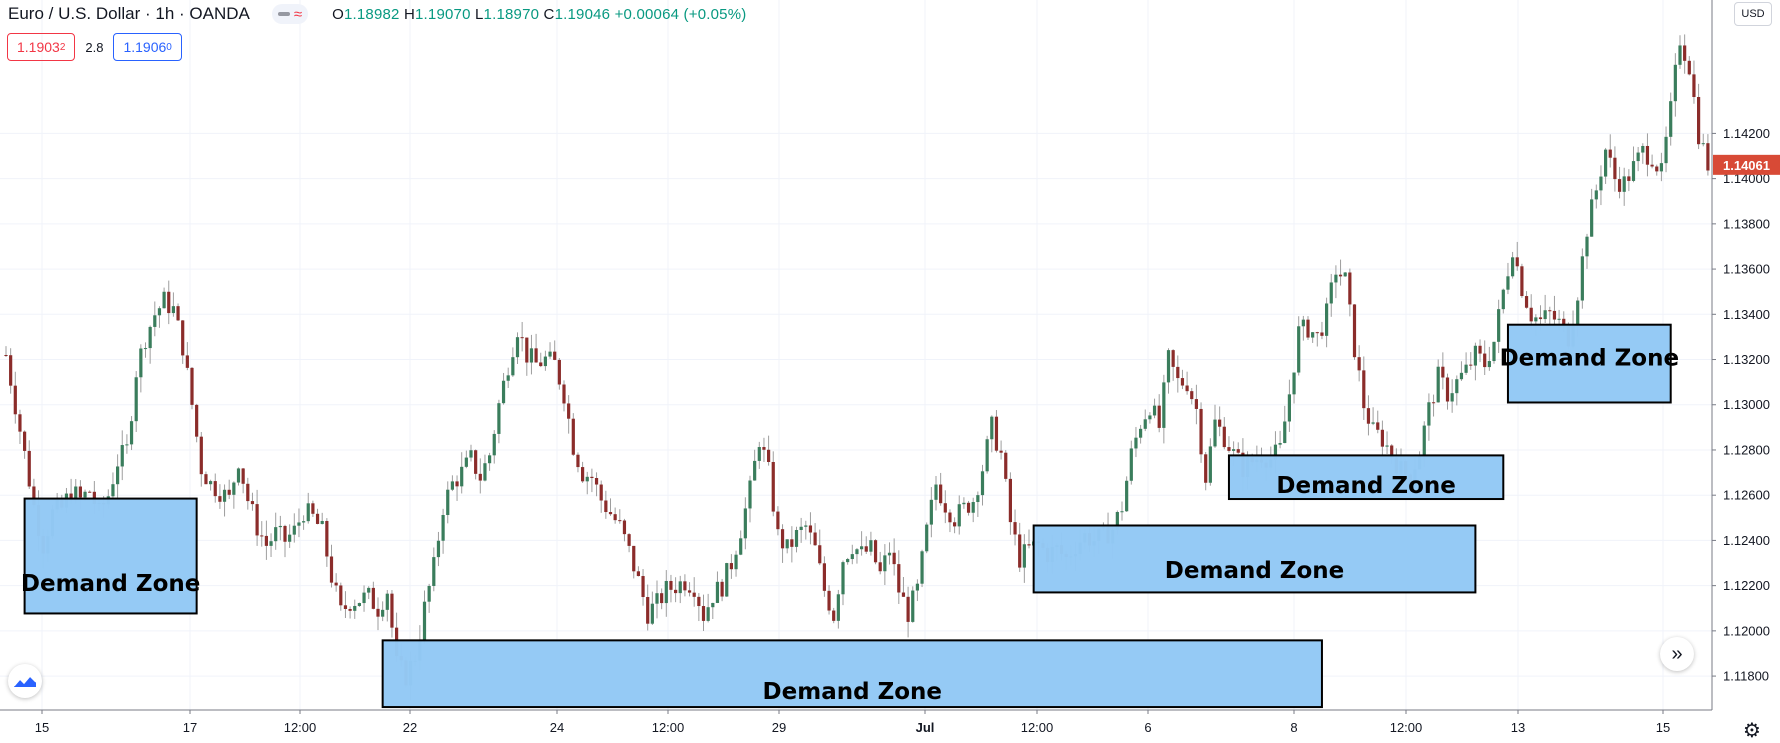  I want to click on sell-button: 1.1903 2, so click(41, 47).